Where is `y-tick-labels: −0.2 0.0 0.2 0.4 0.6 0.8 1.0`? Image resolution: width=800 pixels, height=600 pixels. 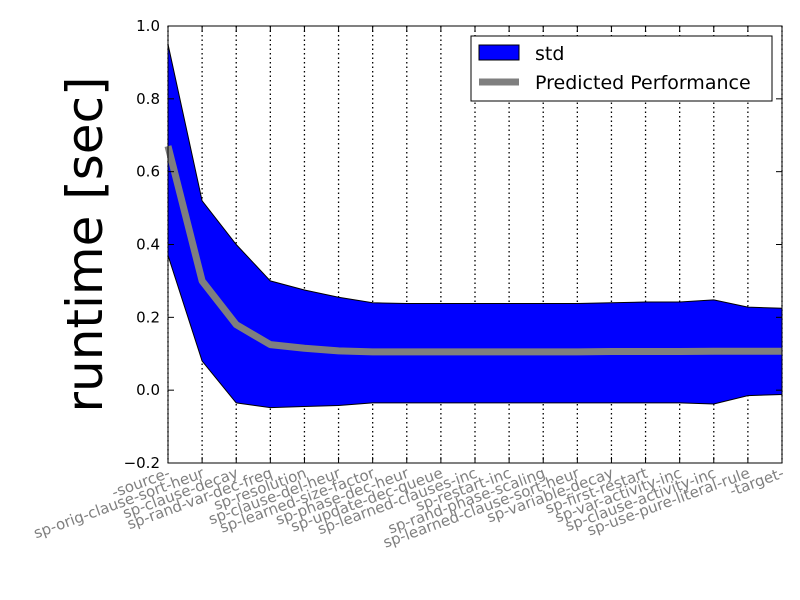 y-tick-labels: −0.2 0.0 0.2 0.4 0.6 0.8 1.0 is located at coordinates (142, 244).